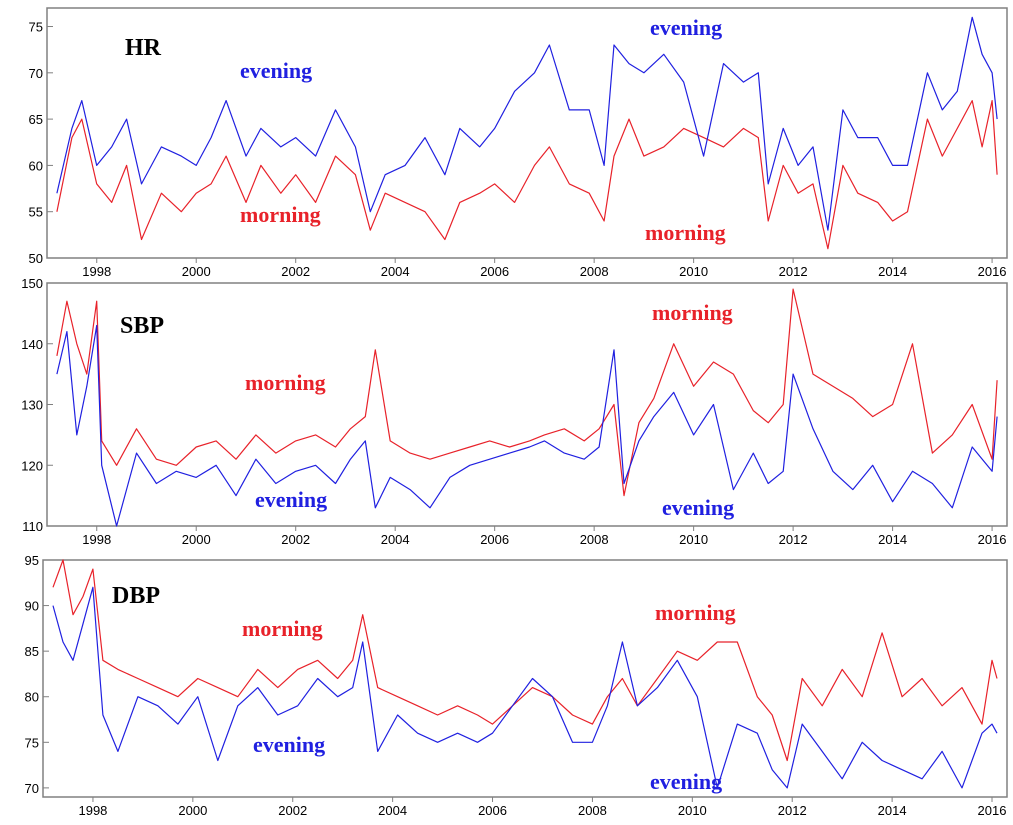  I want to click on y-tick-label: 110, so click(32, 526).